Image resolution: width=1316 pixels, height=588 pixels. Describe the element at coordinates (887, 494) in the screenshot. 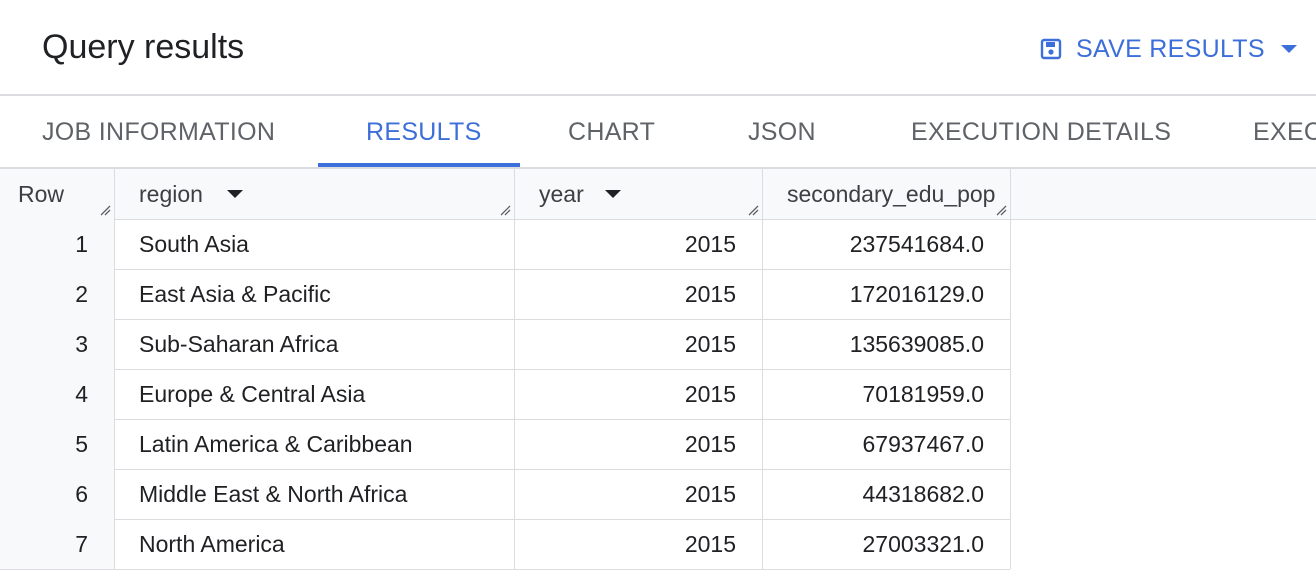

I see `secondary-edu-pop-cell: 44318682.0` at that location.